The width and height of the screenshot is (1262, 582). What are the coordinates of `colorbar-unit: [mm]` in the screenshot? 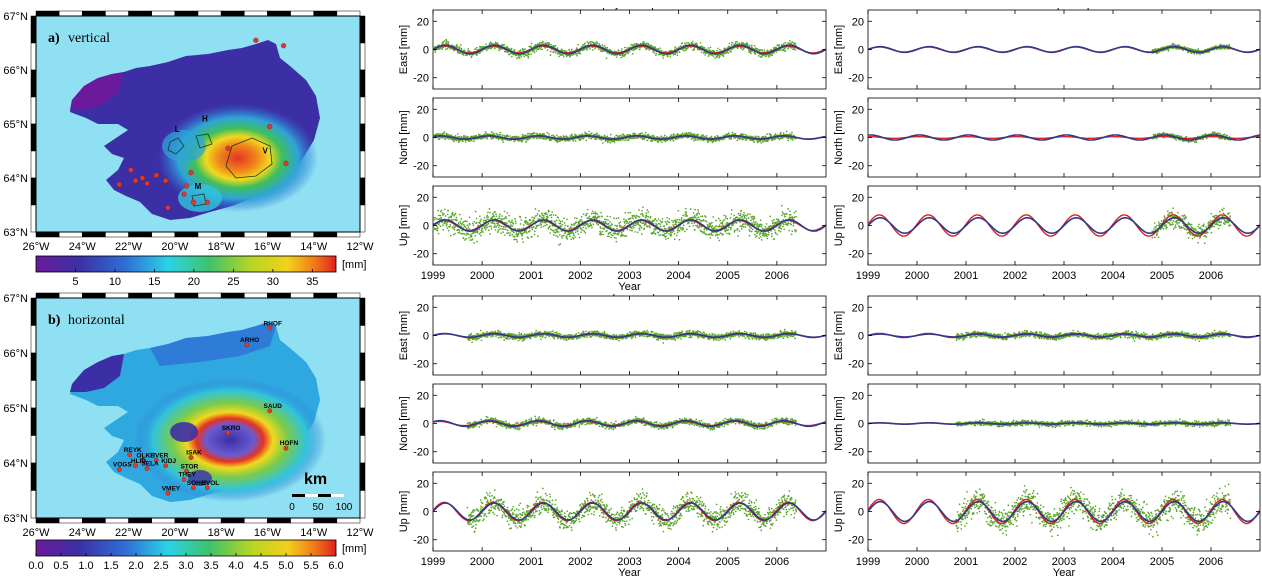 It's located at (354, 549).